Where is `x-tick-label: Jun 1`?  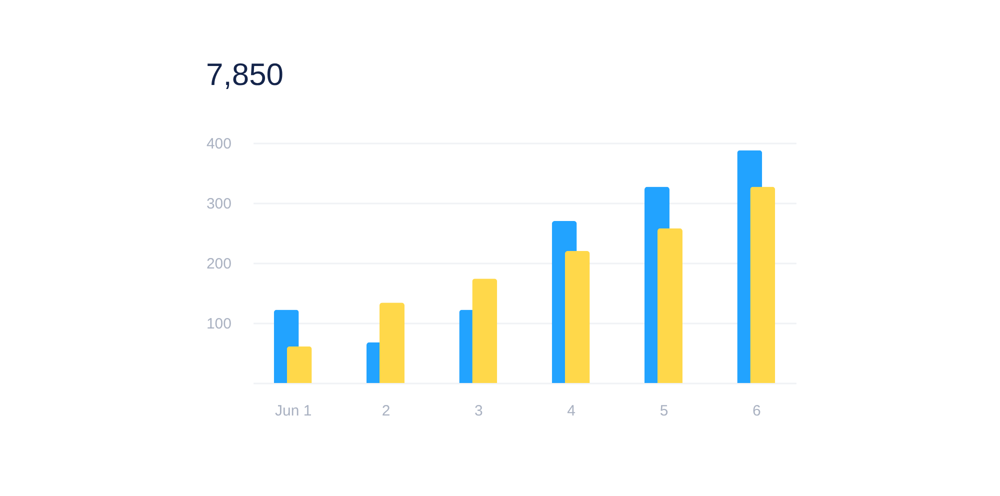 x-tick-label: Jun 1 is located at coordinates (293, 411).